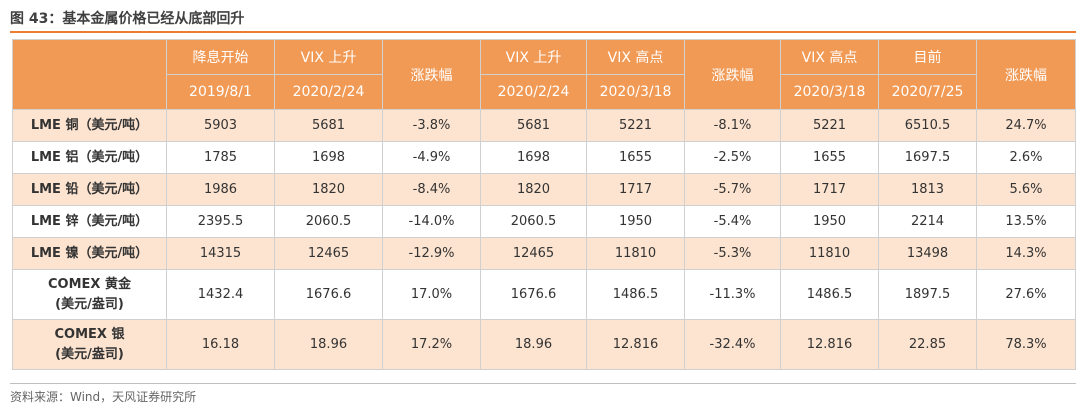 The image size is (1080, 417). Describe the element at coordinates (927, 294) in the screenshot. I see `table-cell: 1897.5` at that location.